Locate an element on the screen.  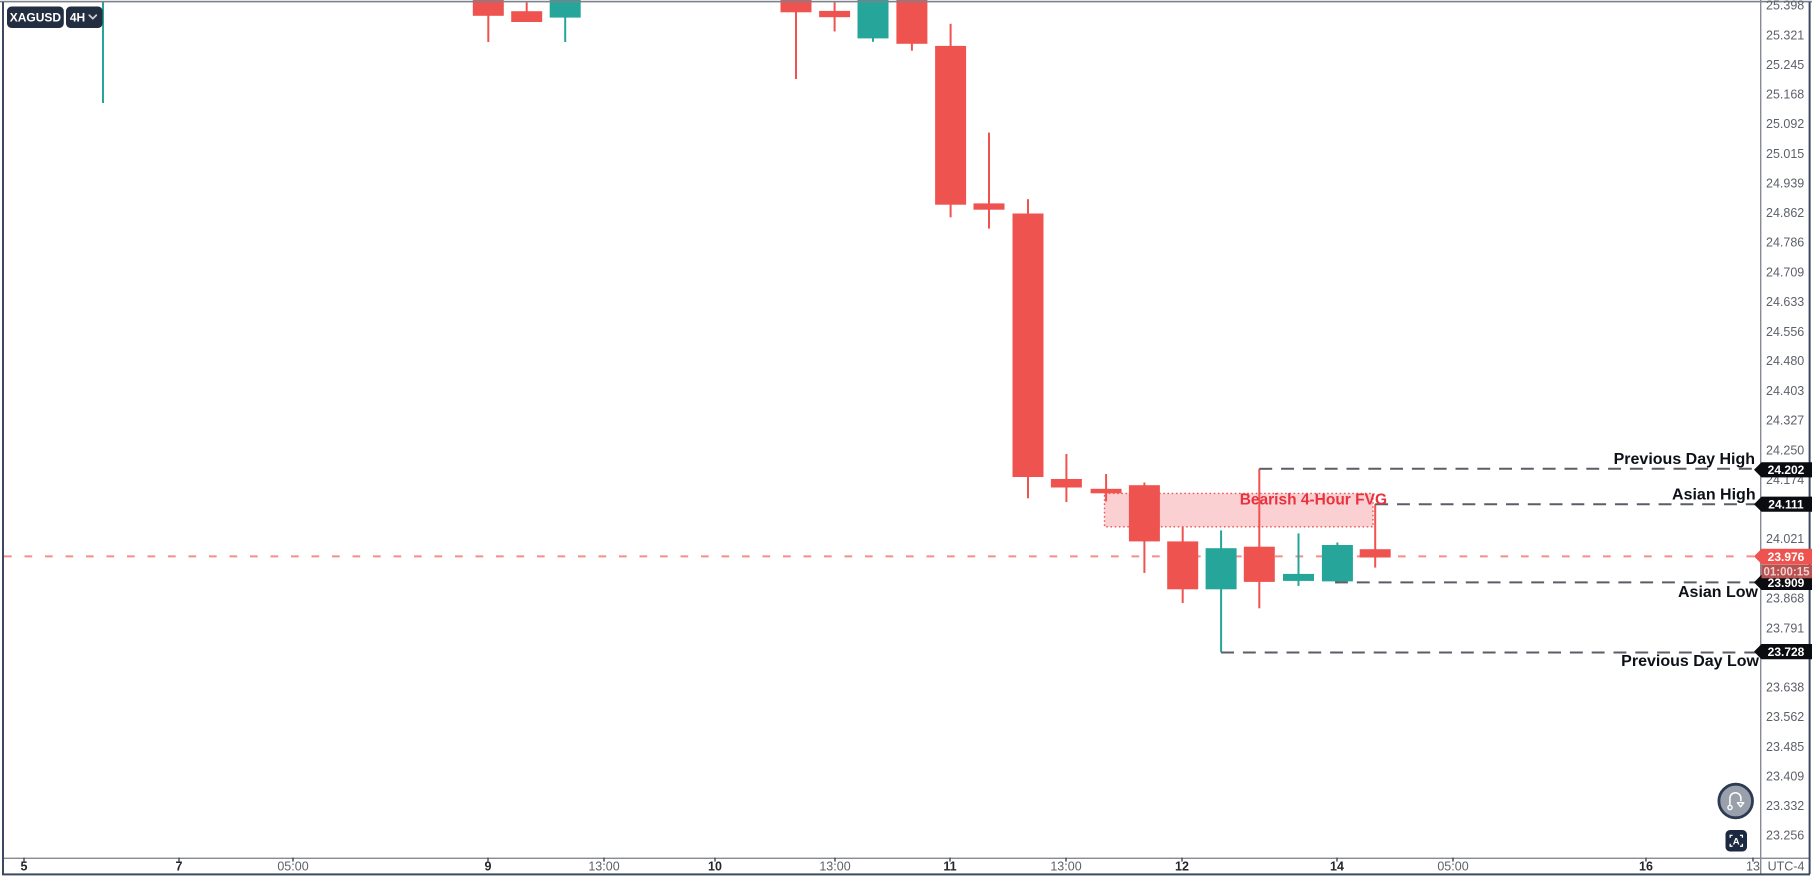
svg-text: 23.256 is located at coordinates (1785, 836).